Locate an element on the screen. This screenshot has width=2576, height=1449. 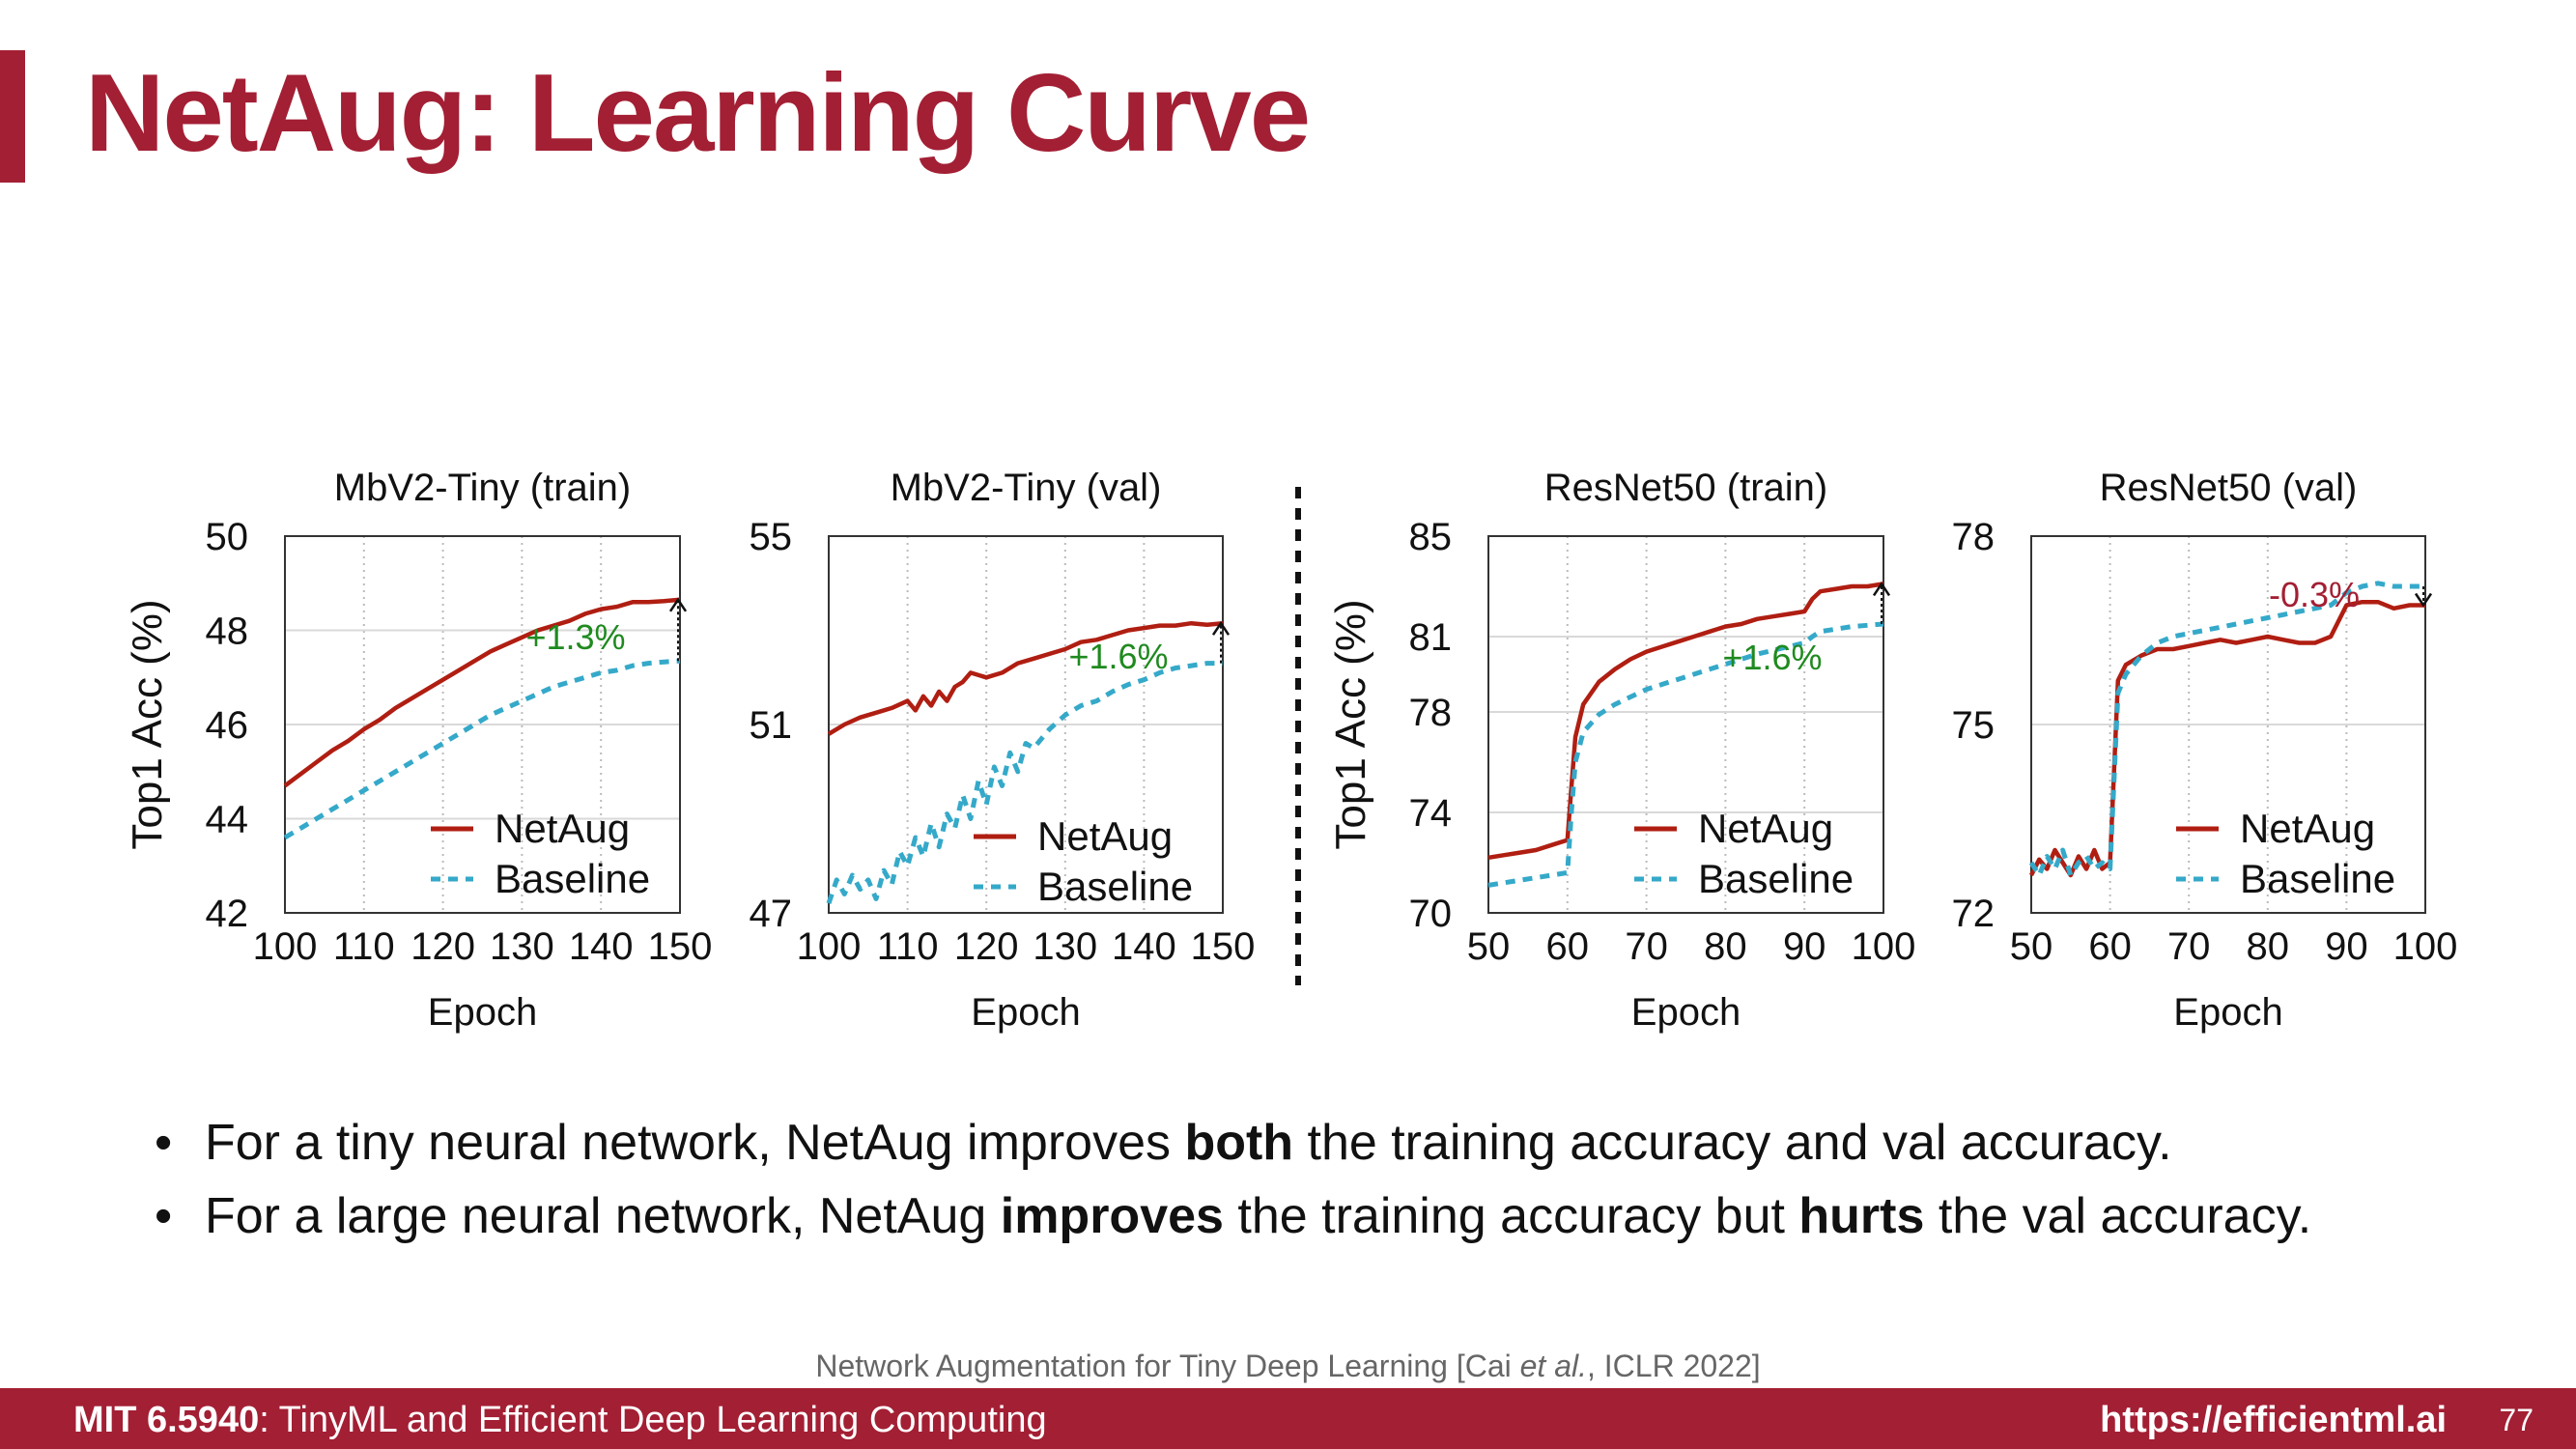
chart-title: ResNet50 (train) is located at coordinates (1685, 488).